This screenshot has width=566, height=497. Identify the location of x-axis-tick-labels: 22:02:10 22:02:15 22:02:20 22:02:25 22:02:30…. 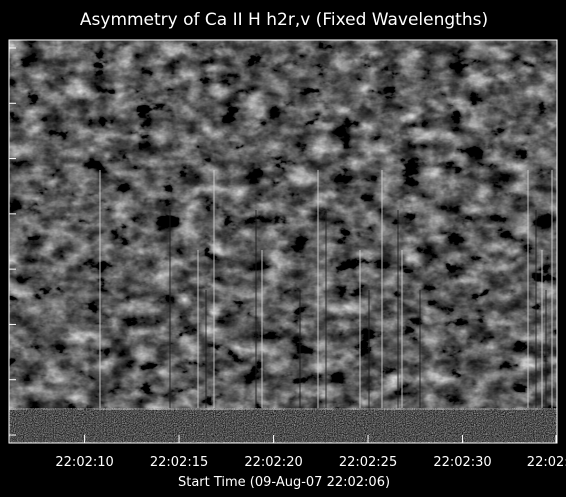
(310, 462).